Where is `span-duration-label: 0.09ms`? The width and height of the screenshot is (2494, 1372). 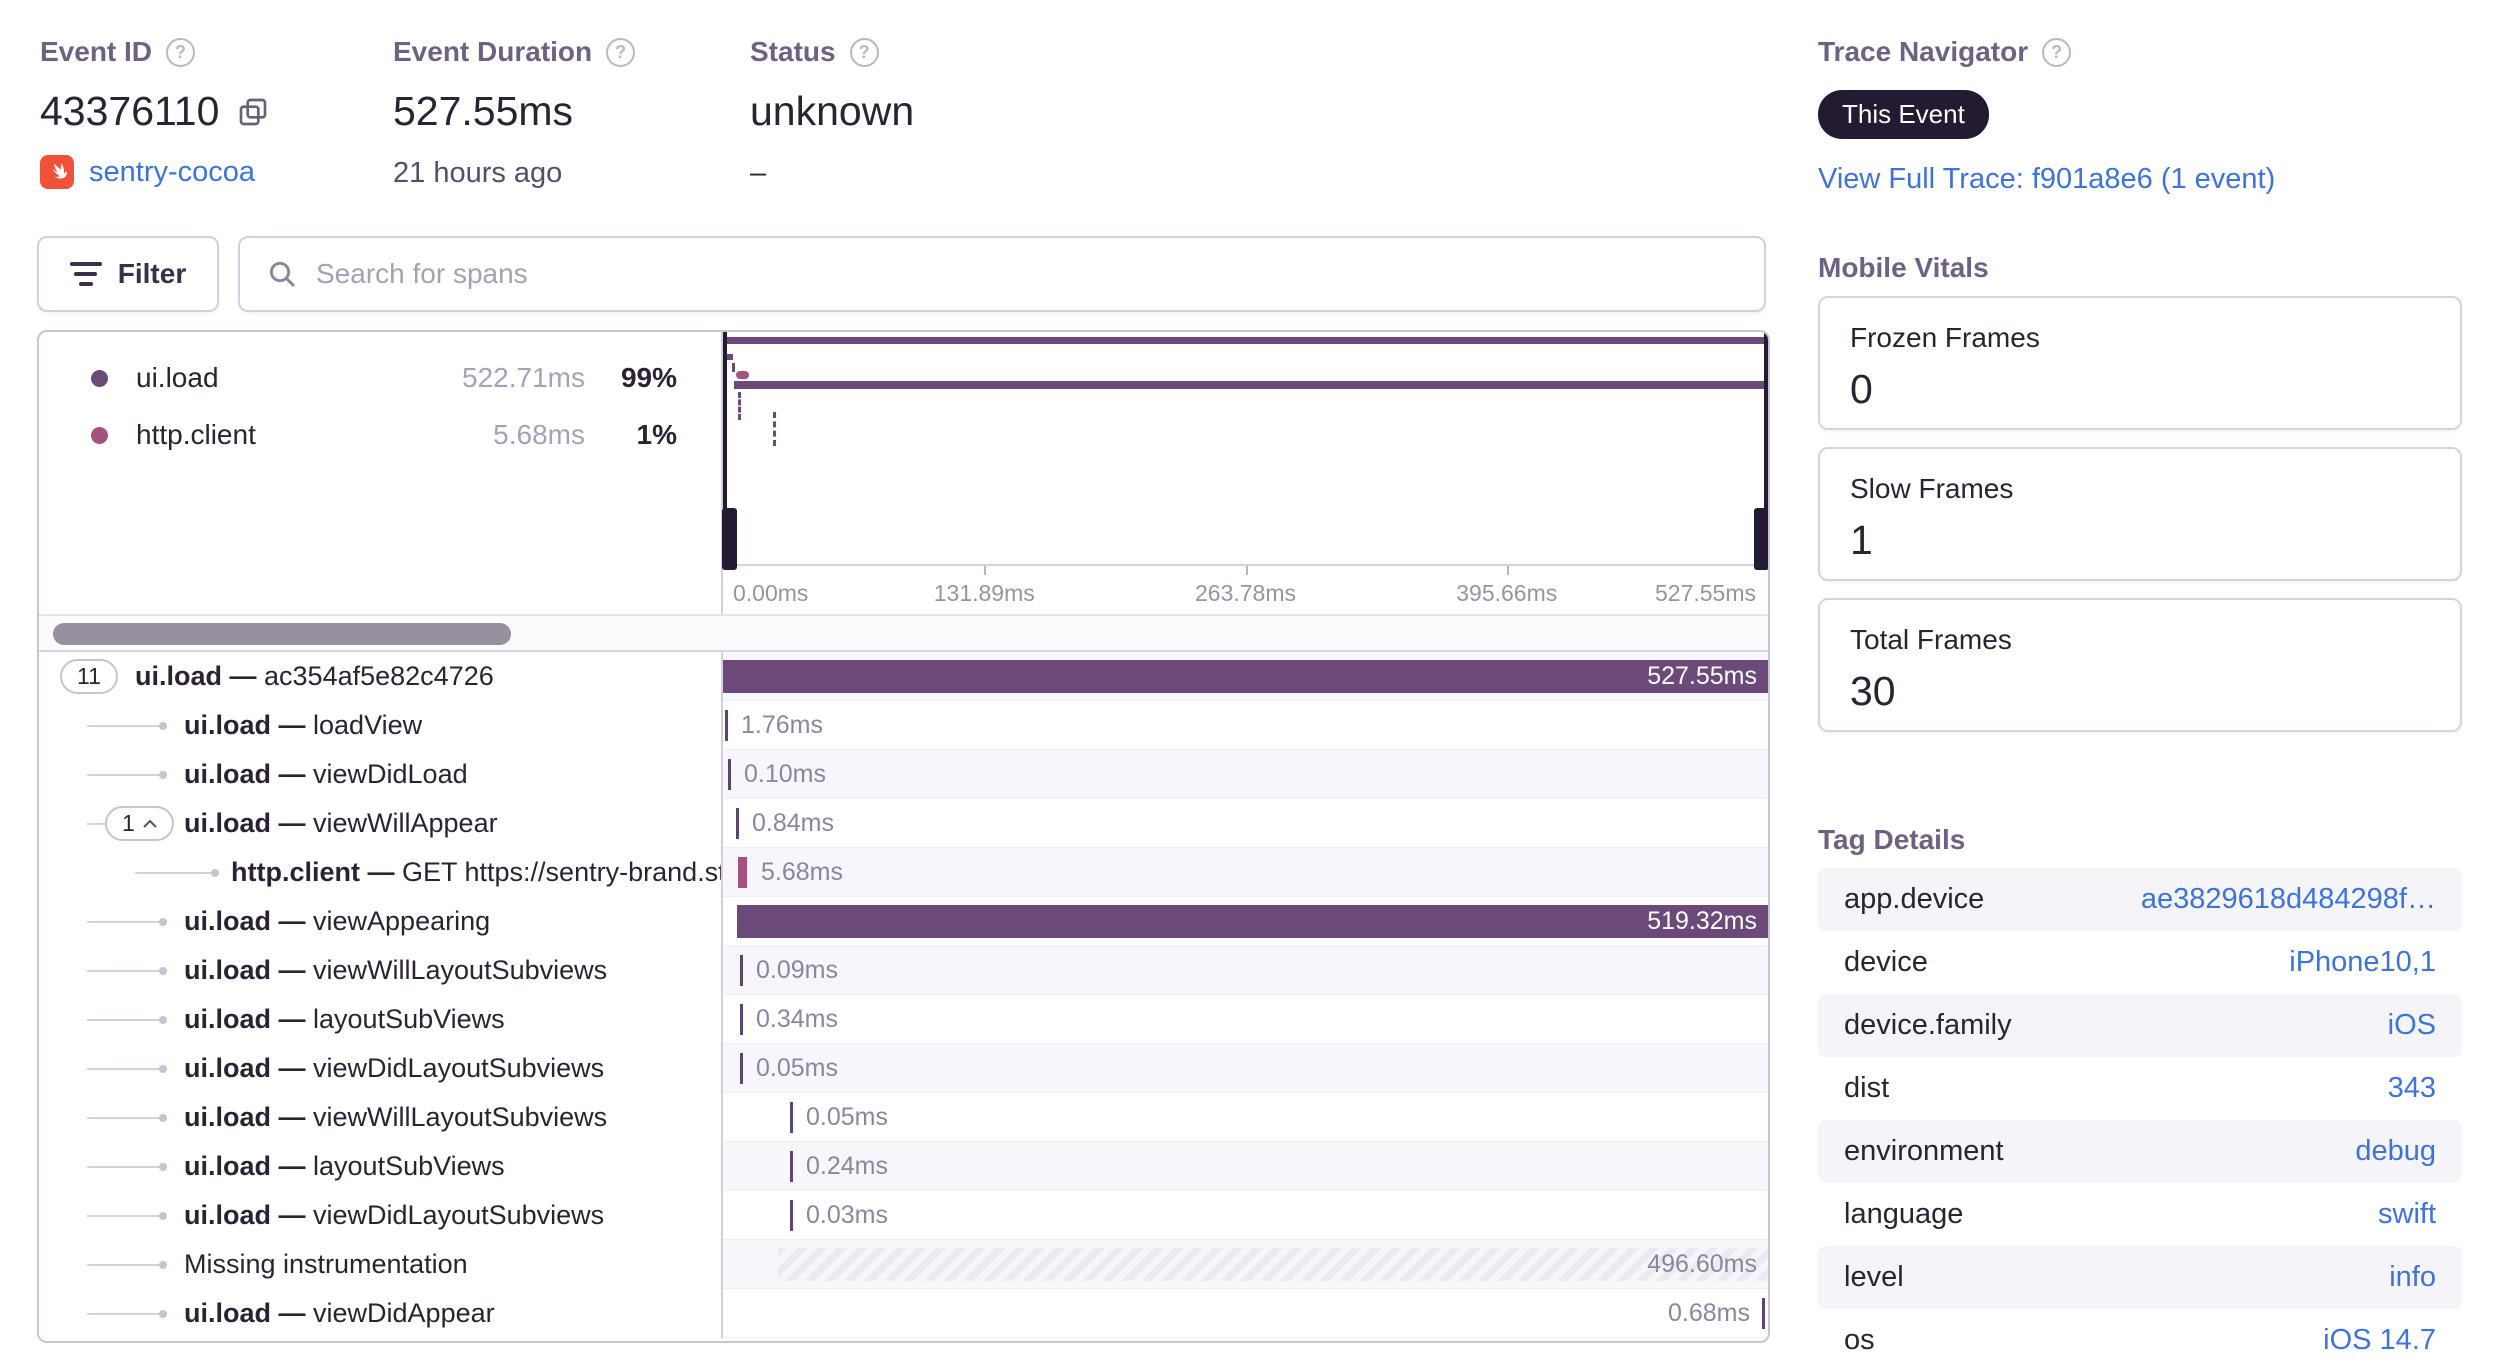 span-duration-label: 0.09ms is located at coordinates (797, 970).